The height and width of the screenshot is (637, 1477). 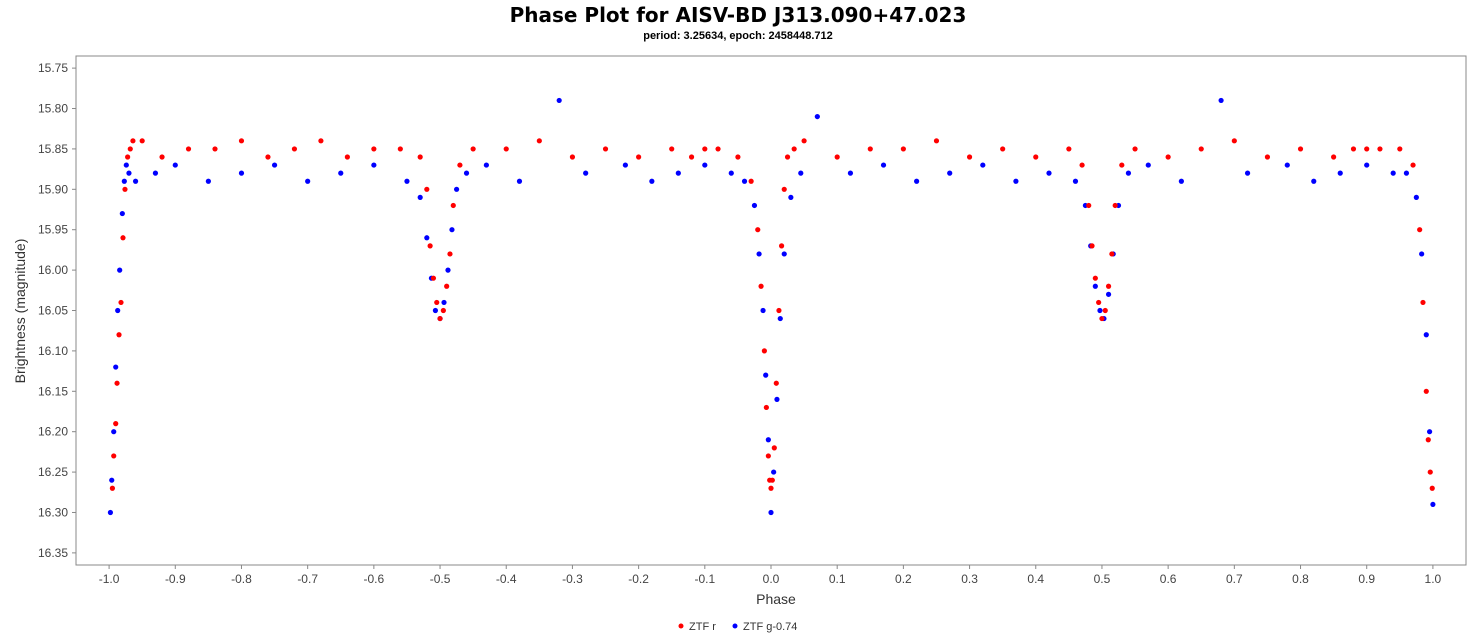 What do you see at coordinates (1366, 579) in the screenshot?
I see `x-tick-label: 0.9` at bounding box center [1366, 579].